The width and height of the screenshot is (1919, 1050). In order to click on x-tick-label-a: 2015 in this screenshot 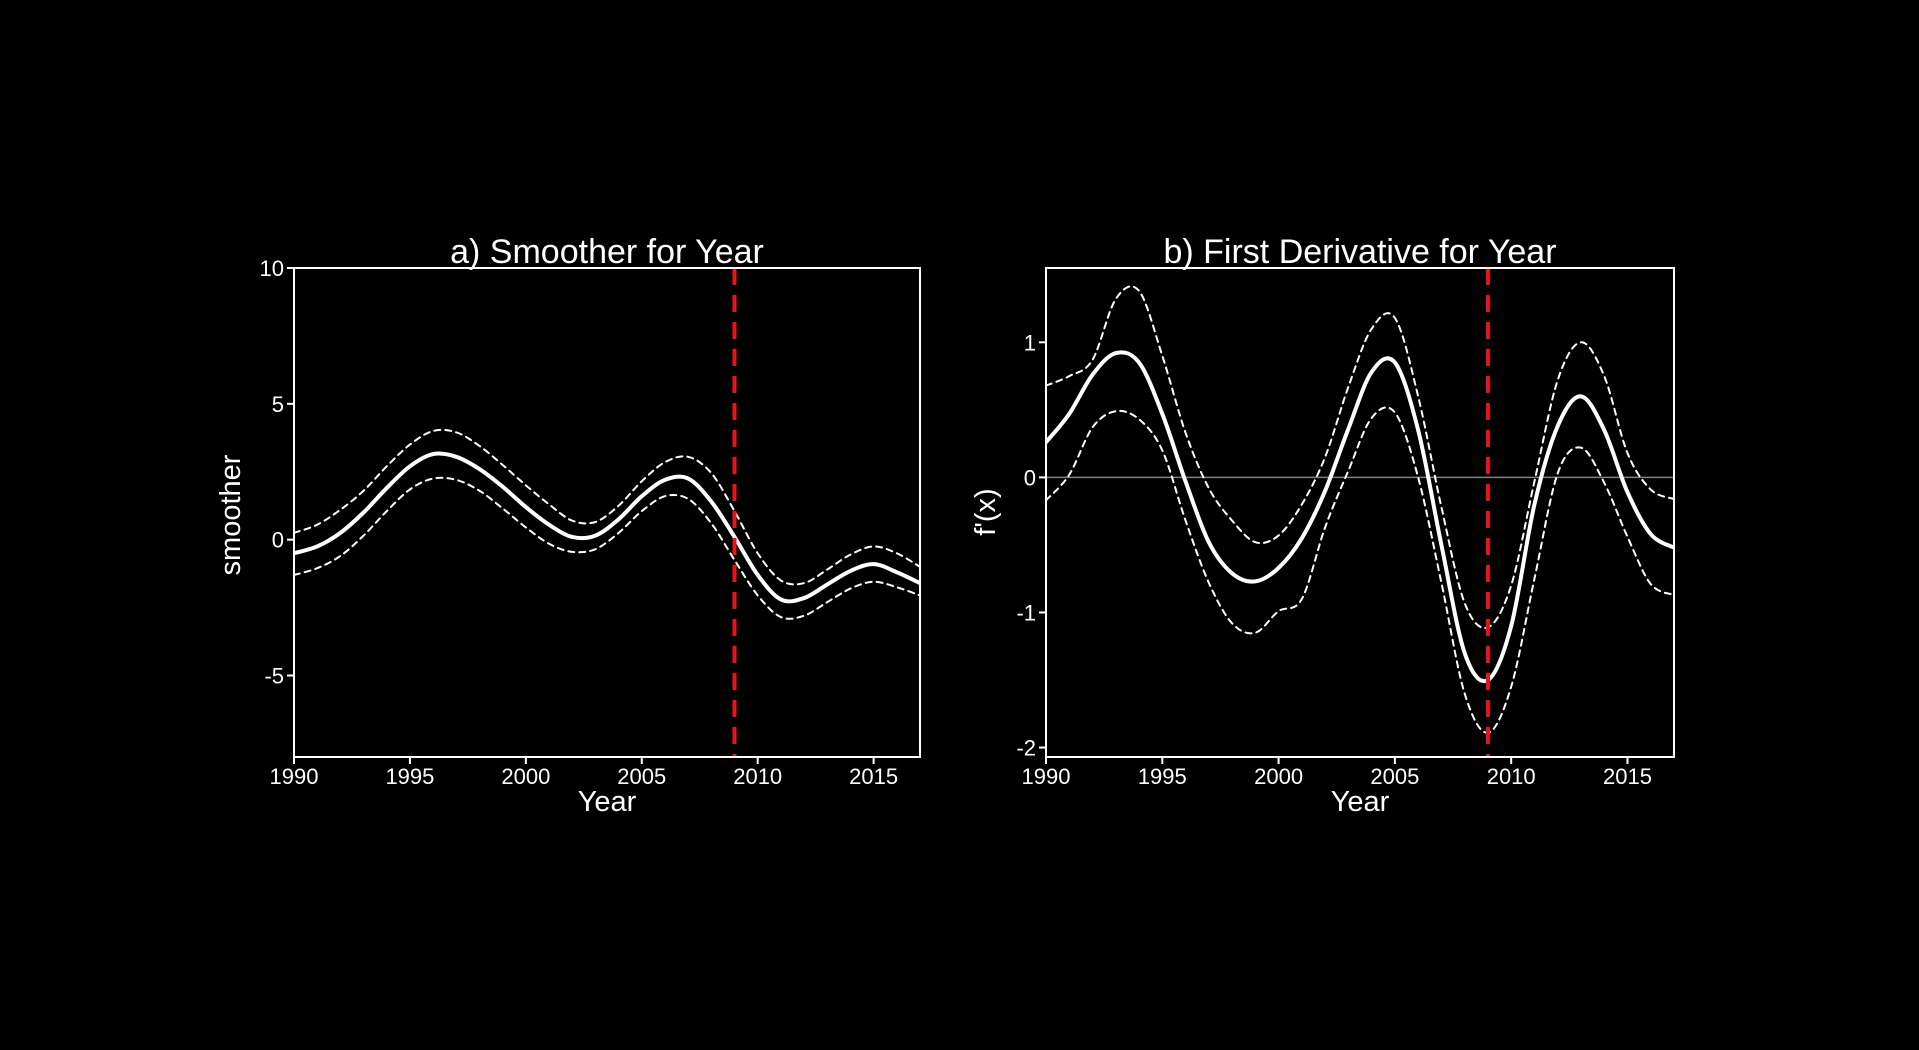, I will do `click(873, 776)`.